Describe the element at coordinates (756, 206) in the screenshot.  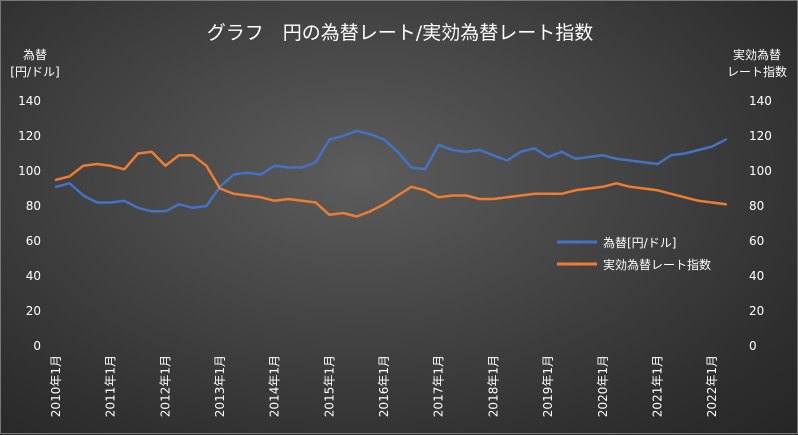
I see `right-tick-label: 80` at that location.